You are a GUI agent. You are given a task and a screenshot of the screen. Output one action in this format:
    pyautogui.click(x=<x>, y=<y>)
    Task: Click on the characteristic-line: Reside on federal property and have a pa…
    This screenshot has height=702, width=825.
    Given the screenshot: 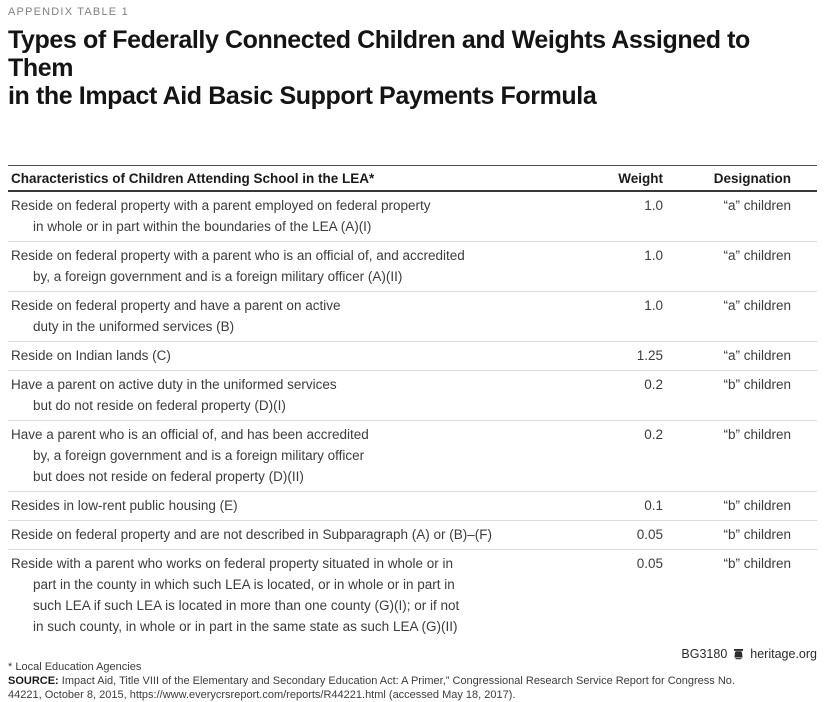 What is the action you would take?
    pyautogui.click(x=292, y=305)
    